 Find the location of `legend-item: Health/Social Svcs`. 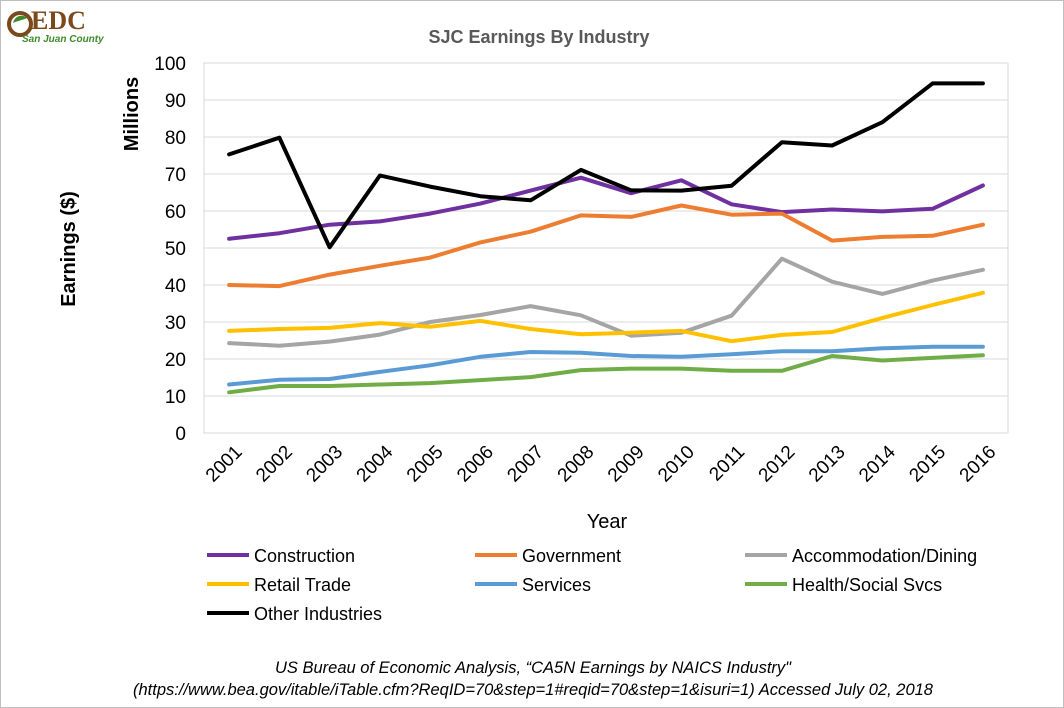

legend-item: Health/Social Svcs is located at coordinates (843, 585).